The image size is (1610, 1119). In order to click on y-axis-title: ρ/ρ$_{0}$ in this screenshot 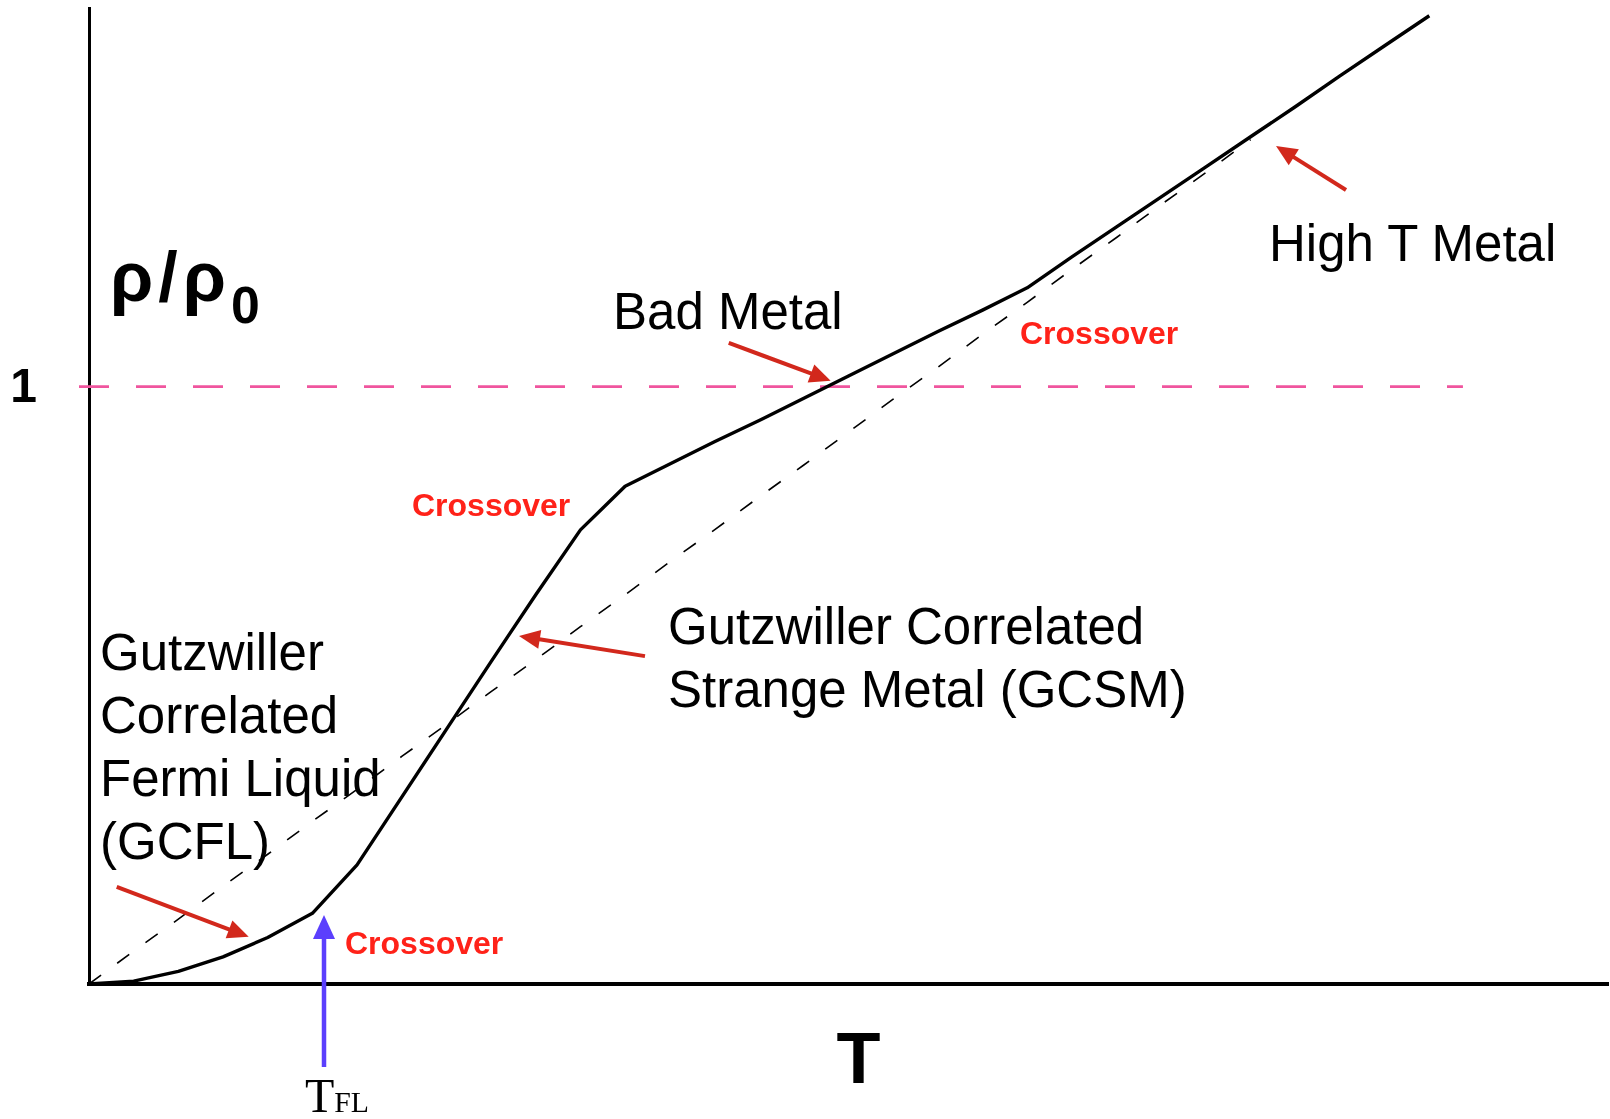, I will do `click(187, 286)`.